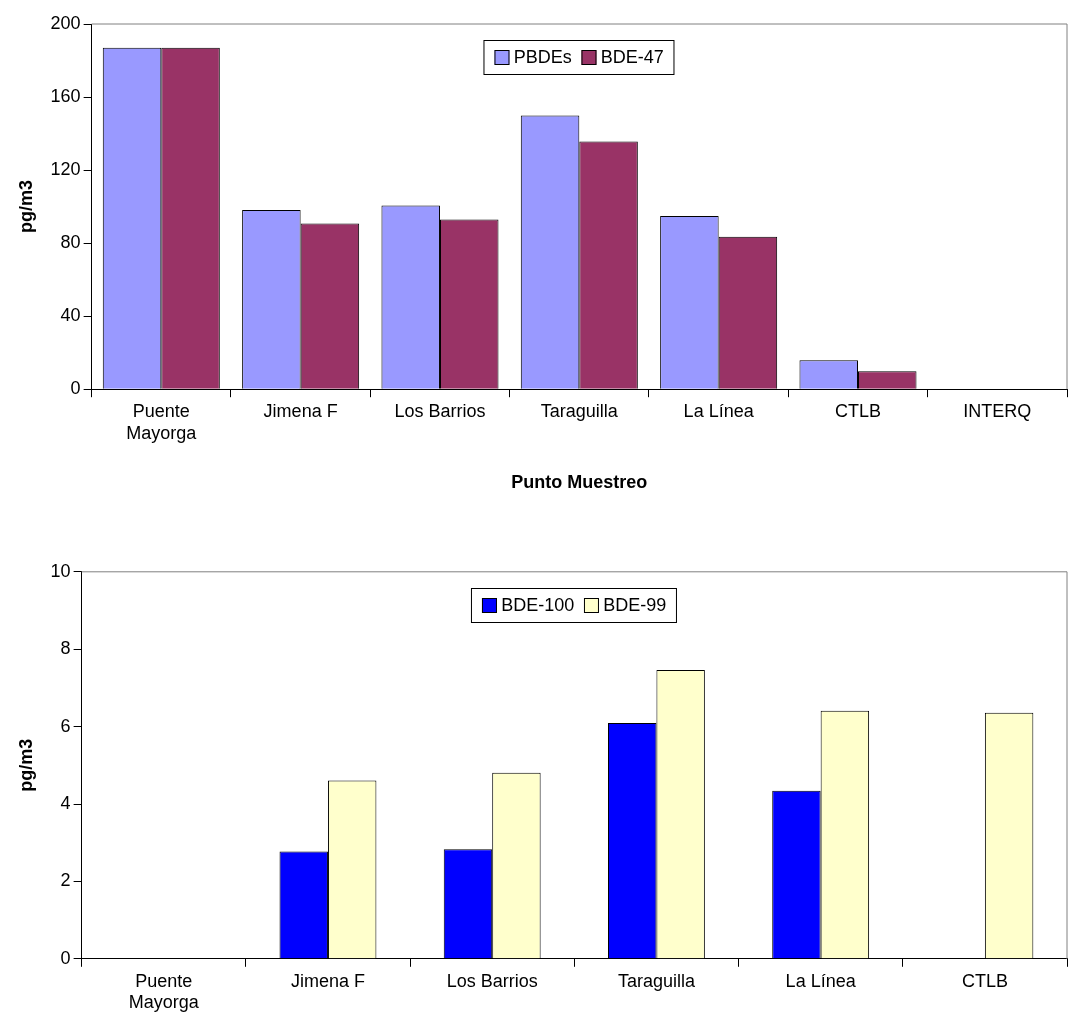  What do you see at coordinates (70, 315) in the screenshot?
I see `y-tick-label: 40` at bounding box center [70, 315].